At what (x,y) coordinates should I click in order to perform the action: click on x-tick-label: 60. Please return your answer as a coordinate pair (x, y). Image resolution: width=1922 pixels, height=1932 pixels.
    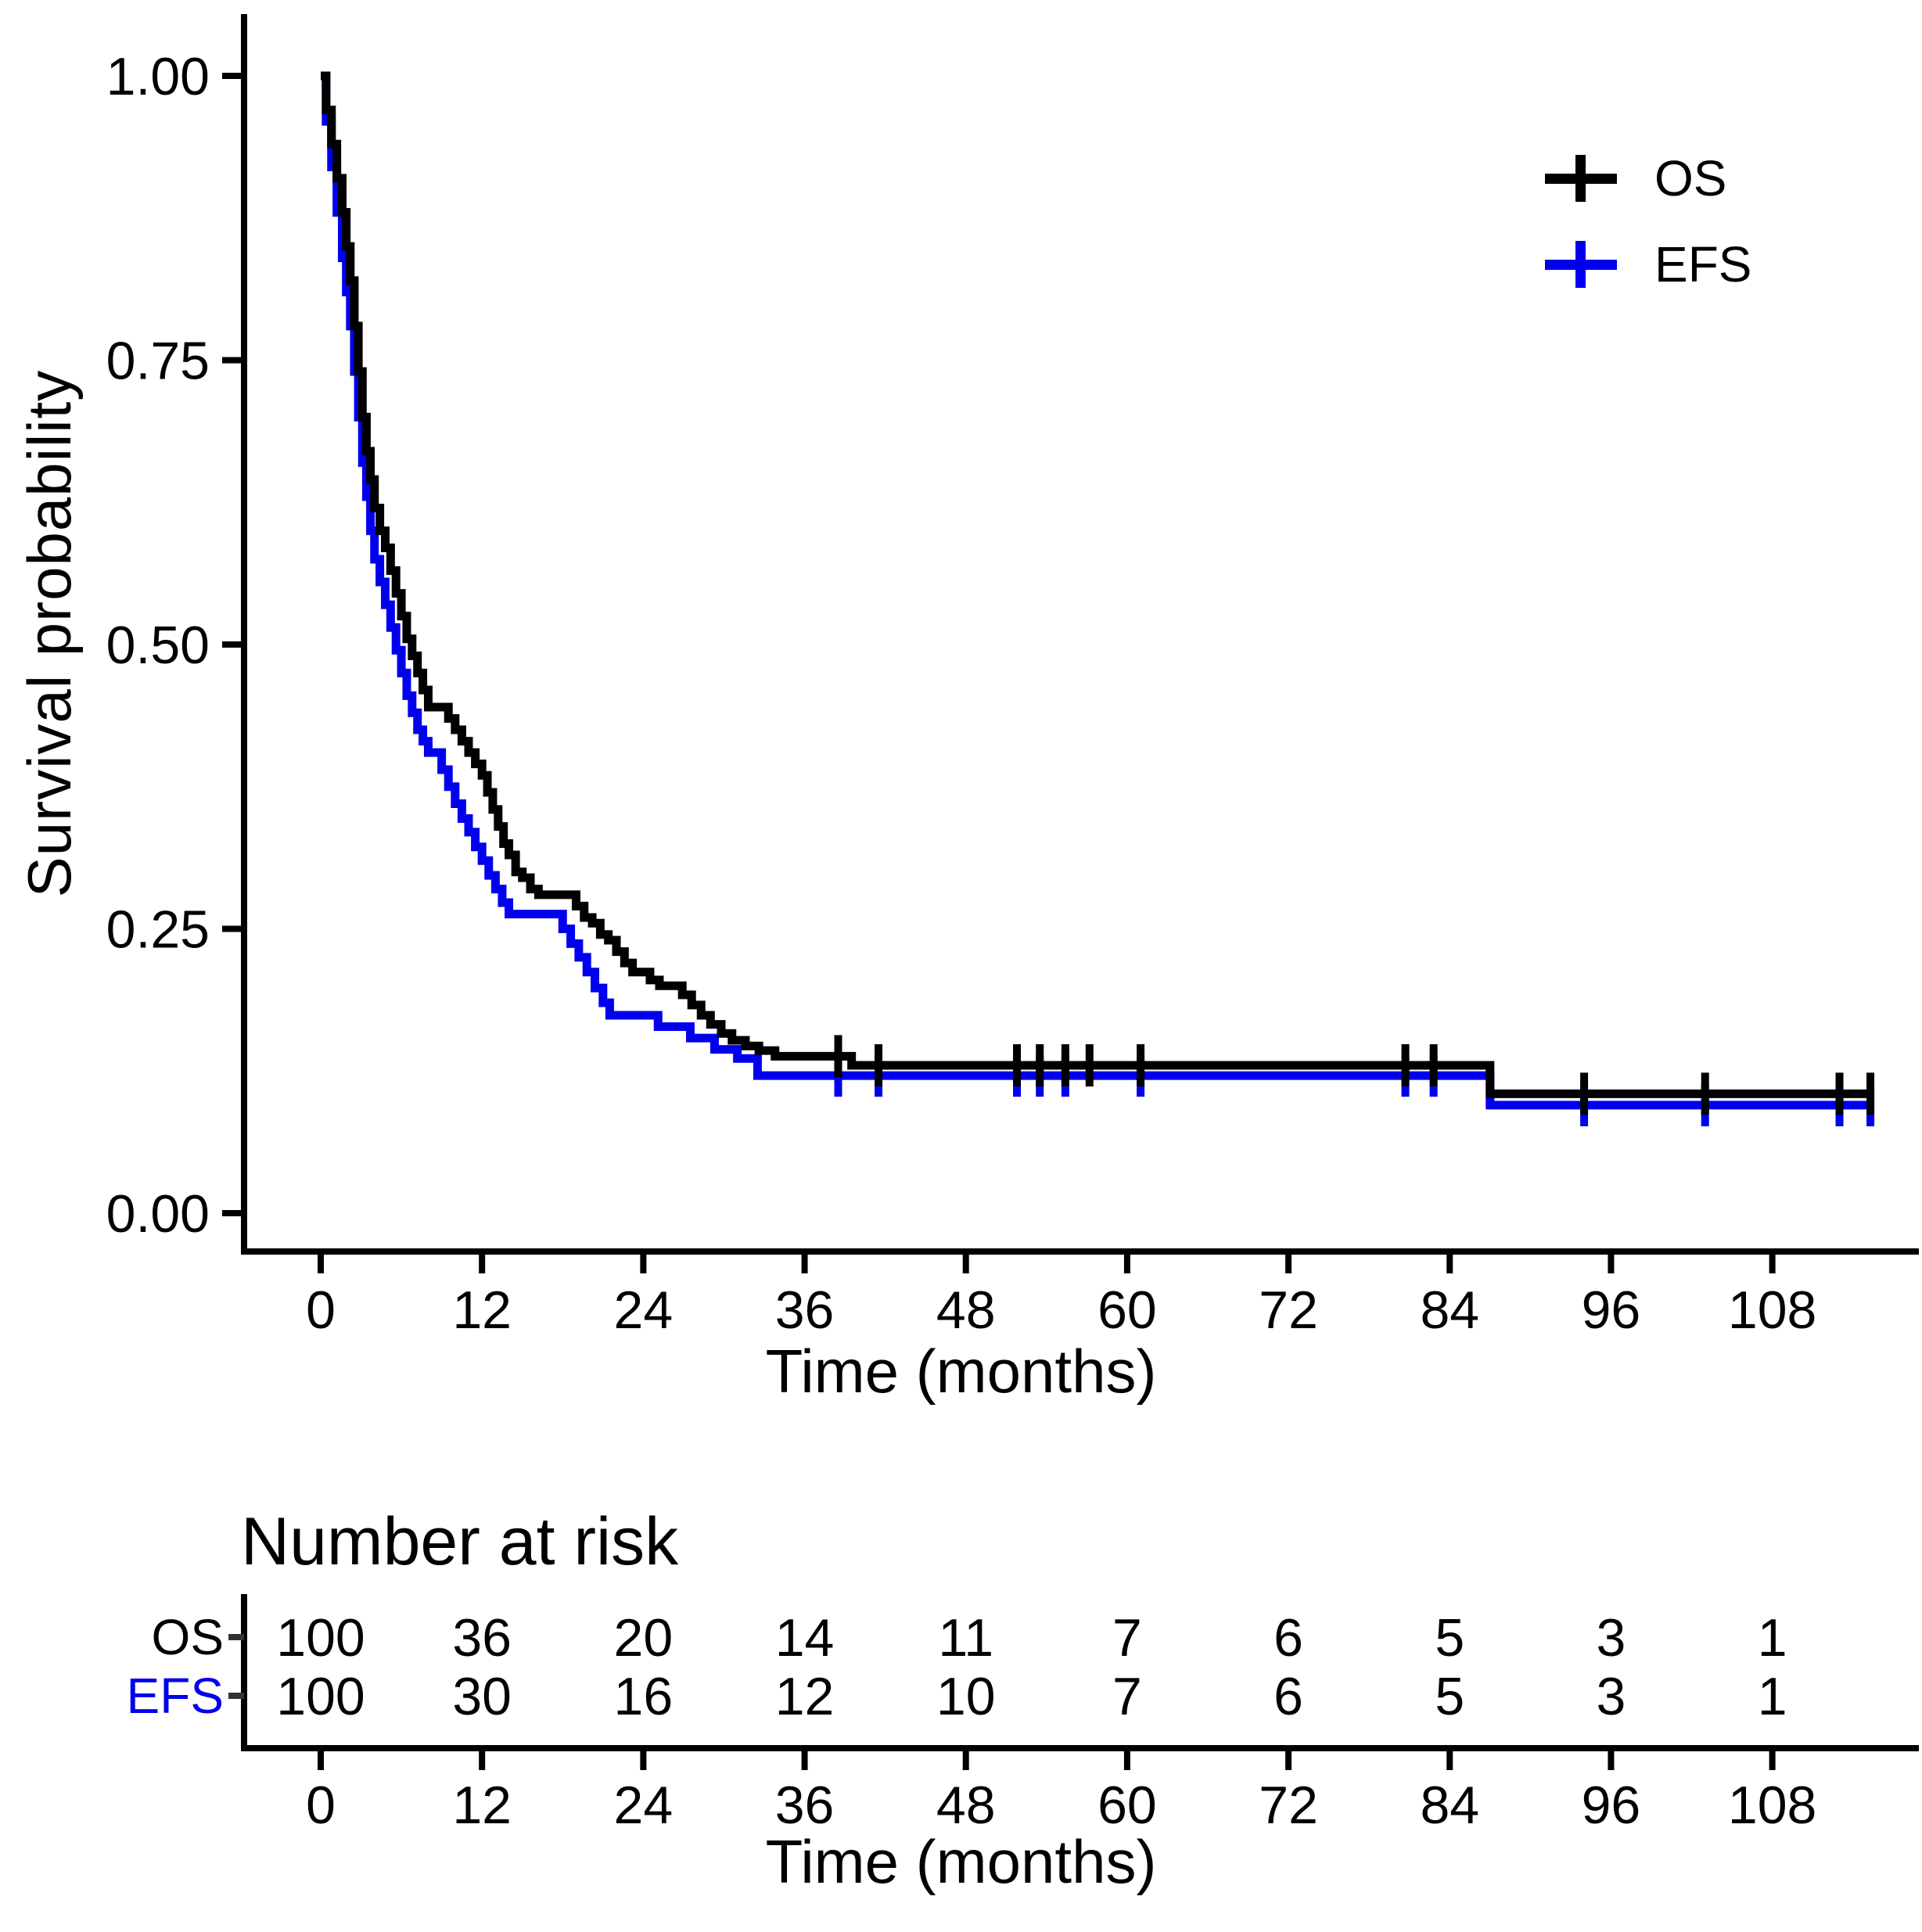
    Looking at the image, I should click on (1127, 1310).